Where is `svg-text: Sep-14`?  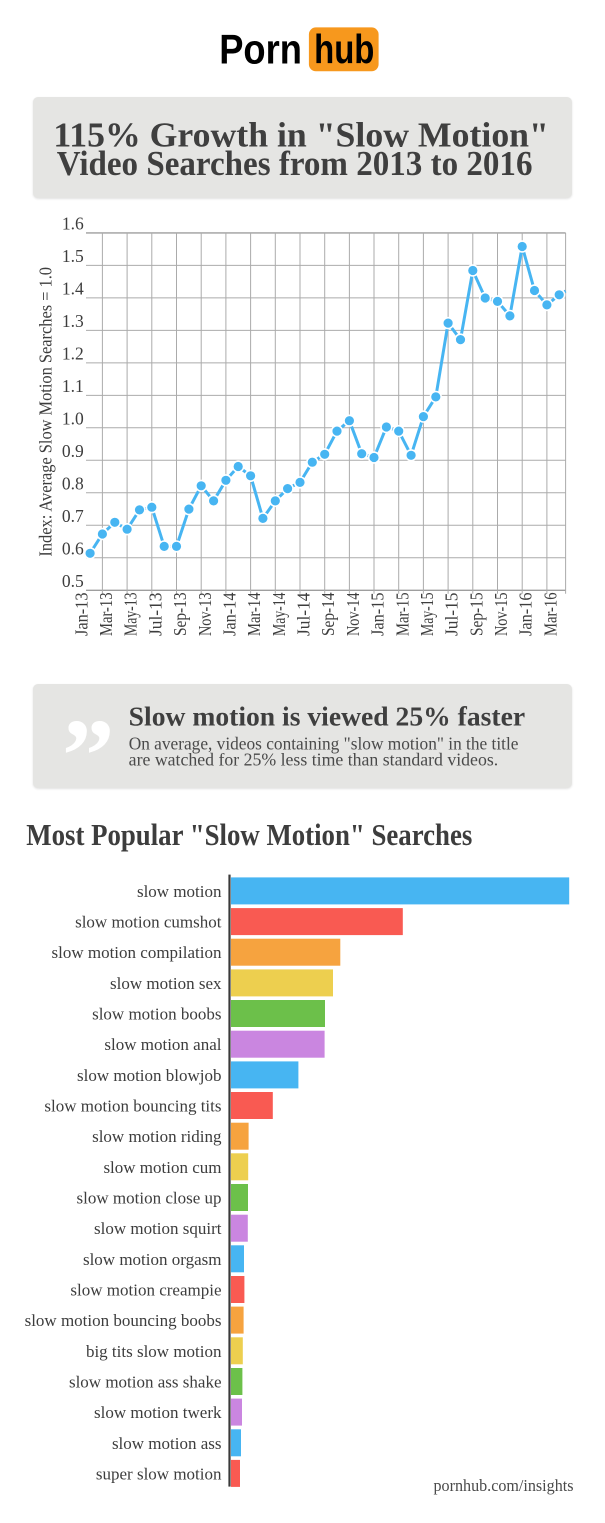
svg-text: Sep-14 is located at coordinates (328, 614).